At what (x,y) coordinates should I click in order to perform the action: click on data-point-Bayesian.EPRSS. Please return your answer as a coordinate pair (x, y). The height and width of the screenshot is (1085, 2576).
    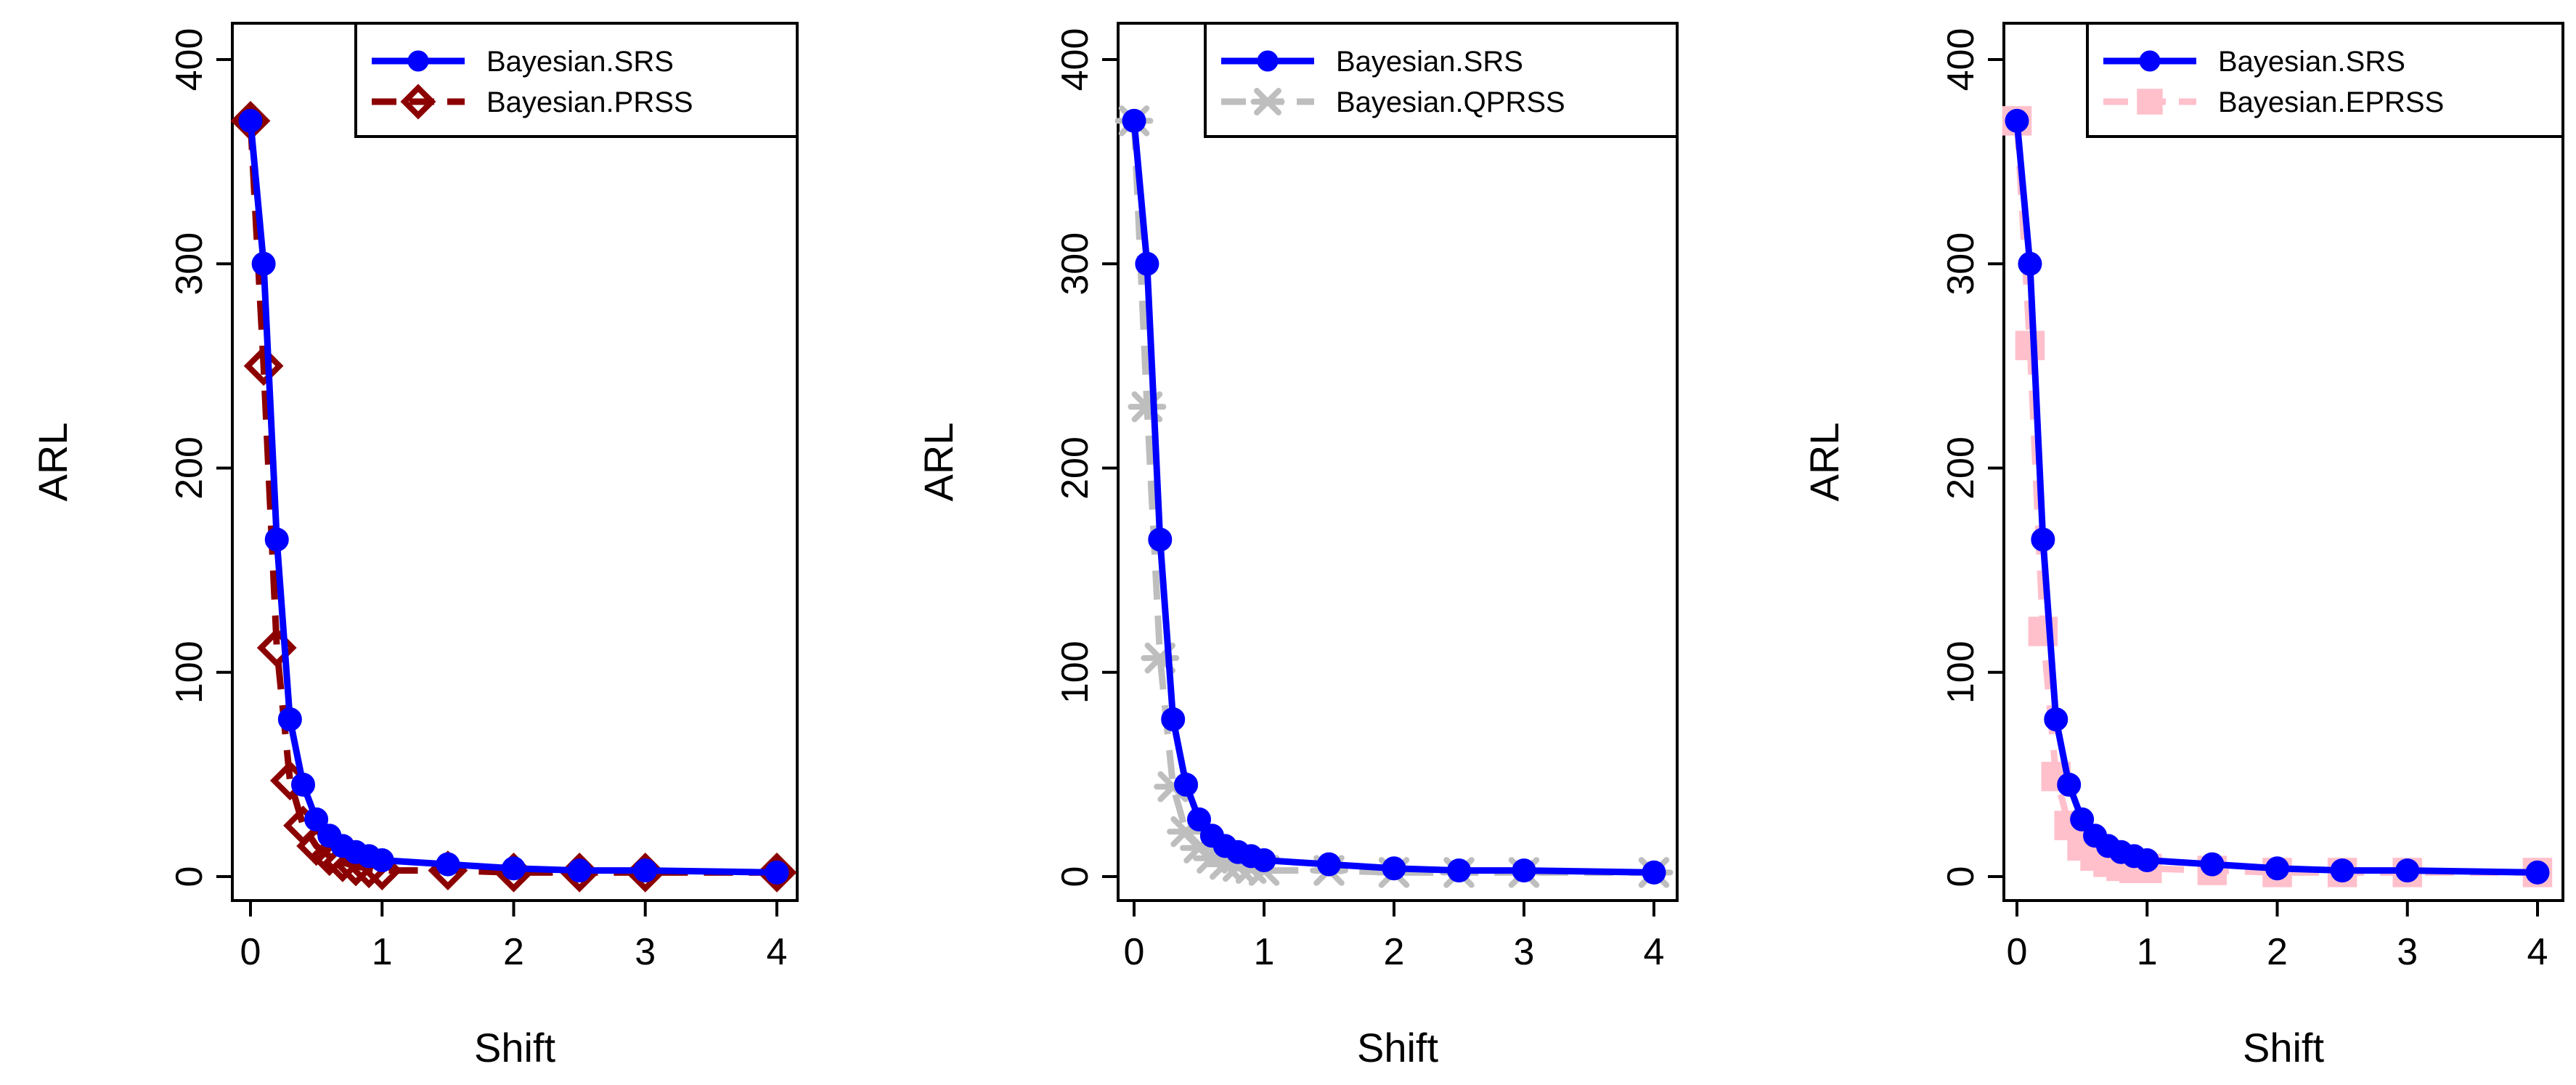
    Looking at the image, I should click on (2030, 345).